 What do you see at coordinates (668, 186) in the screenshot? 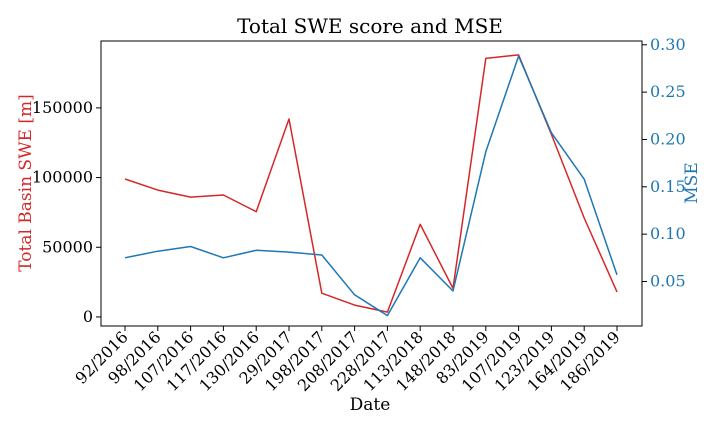
I see `y-tick-label-right: 0.15` at bounding box center [668, 186].